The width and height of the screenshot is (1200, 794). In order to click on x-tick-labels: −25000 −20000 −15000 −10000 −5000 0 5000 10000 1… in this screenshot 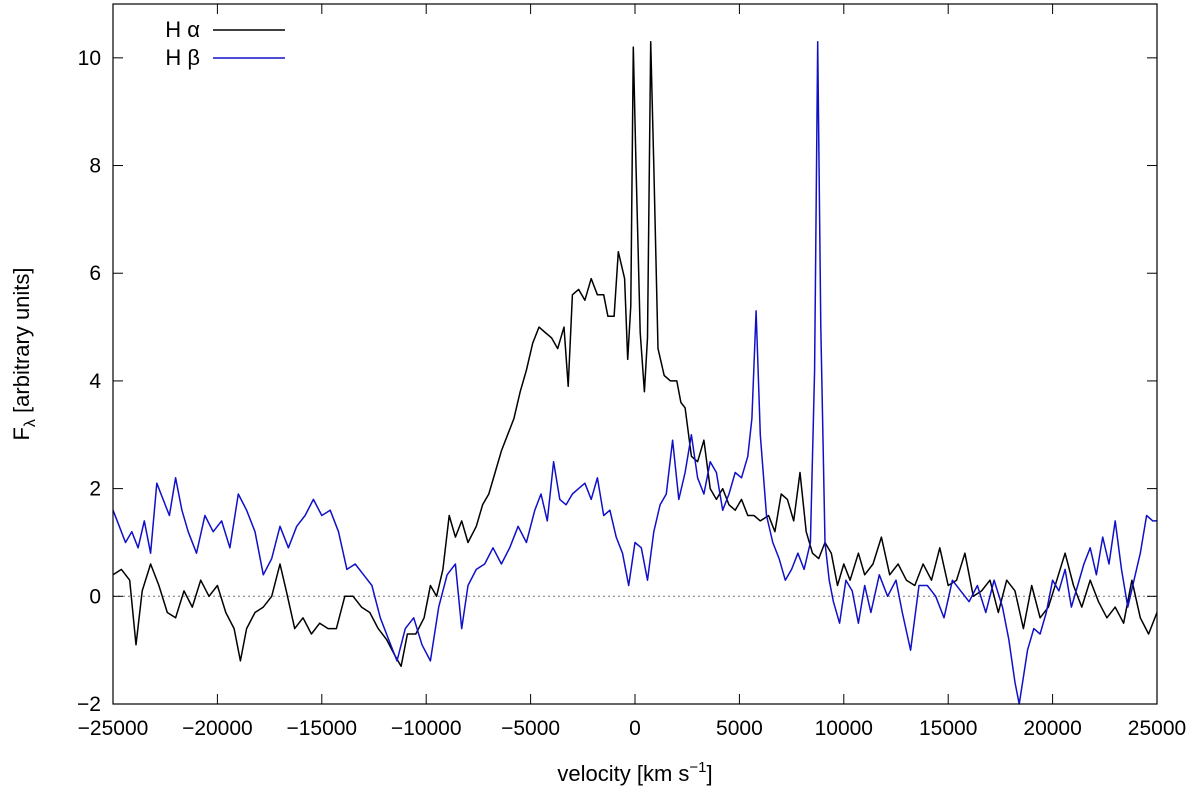, I will do `click(632, 728)`.